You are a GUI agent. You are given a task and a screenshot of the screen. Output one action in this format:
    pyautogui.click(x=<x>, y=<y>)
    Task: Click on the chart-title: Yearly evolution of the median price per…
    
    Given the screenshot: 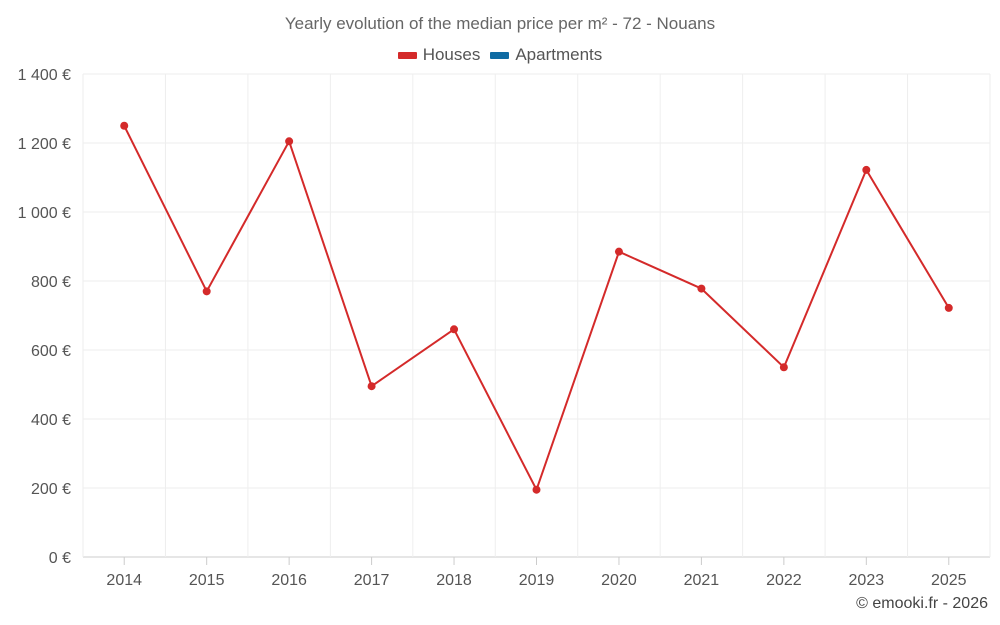 What is the action you would take?
    pyautogui.click(x=500, y=23)
    